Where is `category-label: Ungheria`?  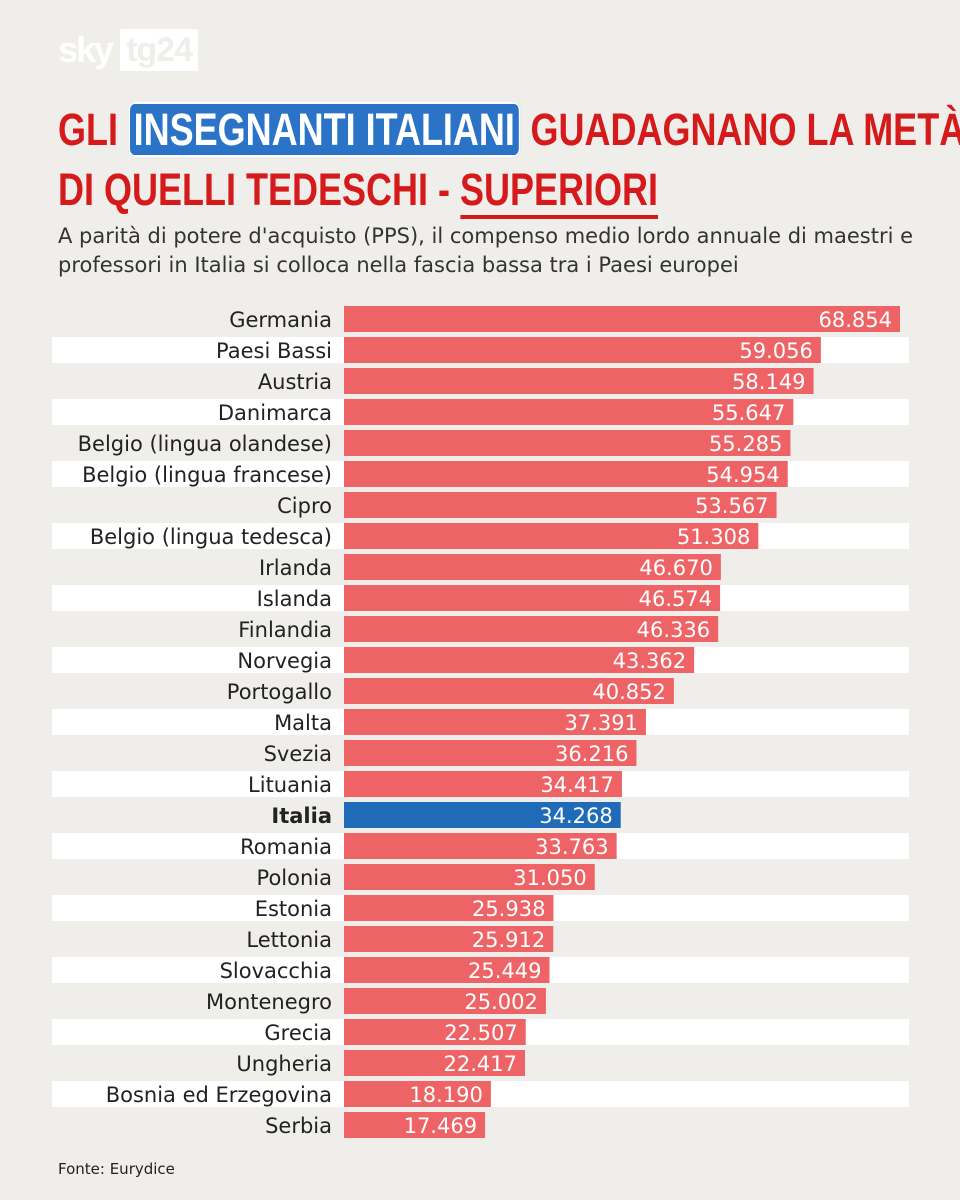
category-label: Ungheria is located at coordinates (284, 1064).